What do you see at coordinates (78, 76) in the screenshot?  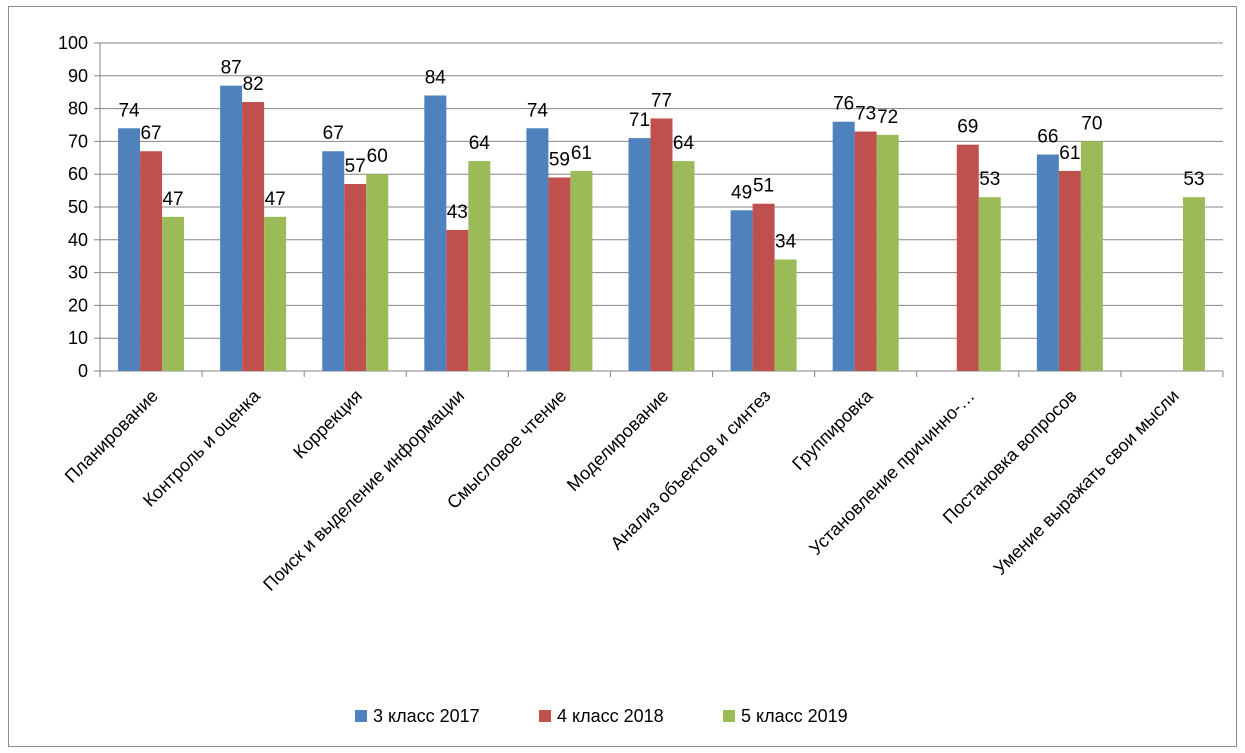 I see `y-tick-label: 90` at bounding box center [78, 76].